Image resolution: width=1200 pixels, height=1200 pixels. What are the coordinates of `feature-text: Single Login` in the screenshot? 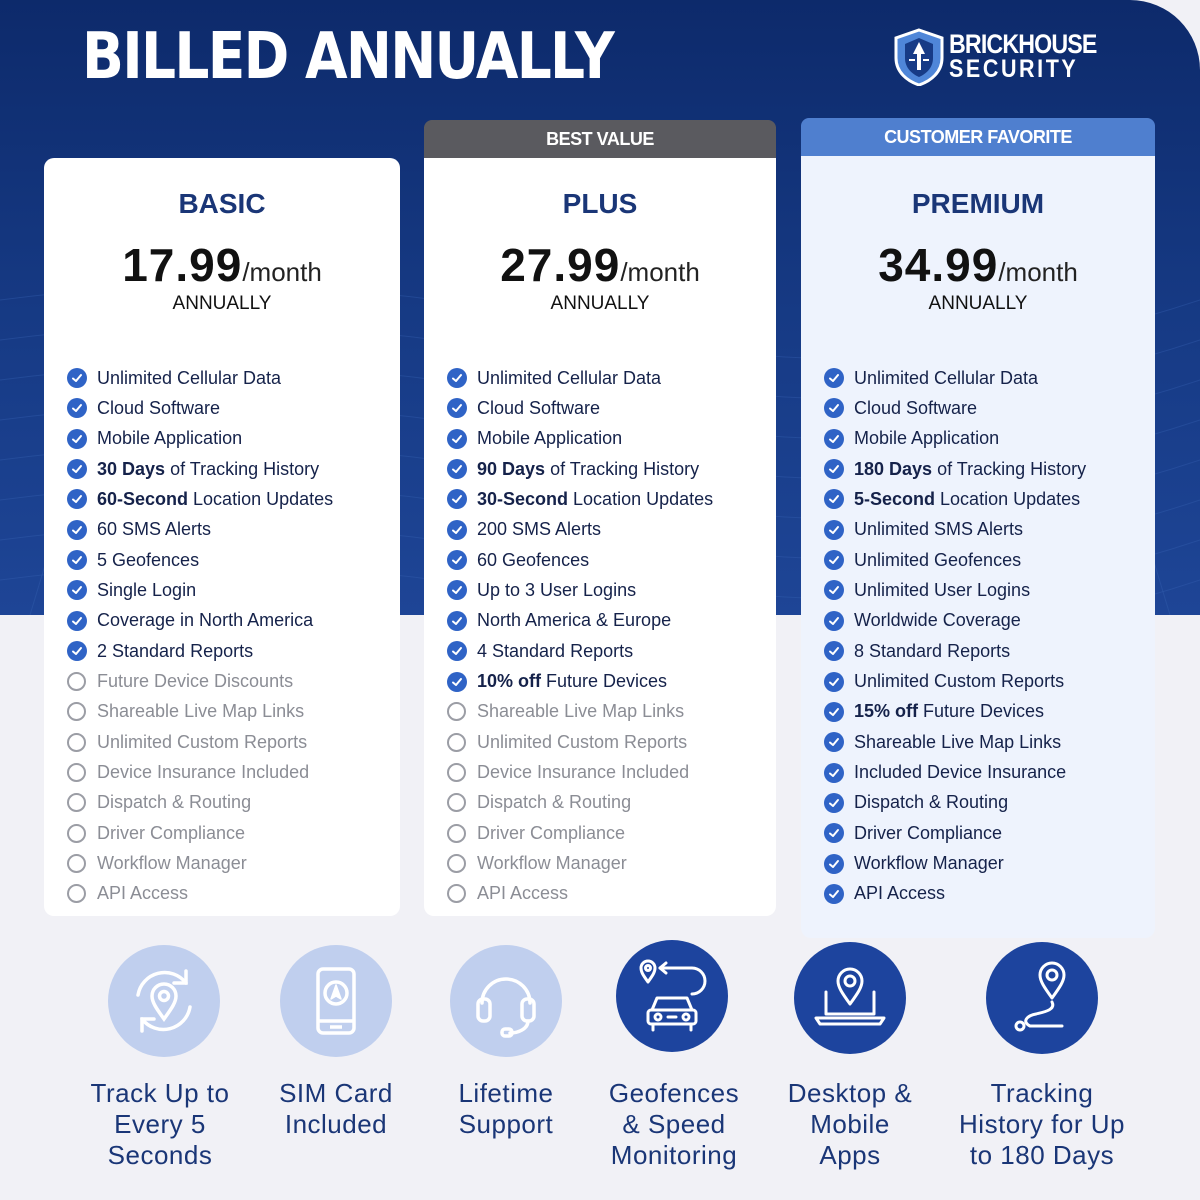 It's located at (147, 589).